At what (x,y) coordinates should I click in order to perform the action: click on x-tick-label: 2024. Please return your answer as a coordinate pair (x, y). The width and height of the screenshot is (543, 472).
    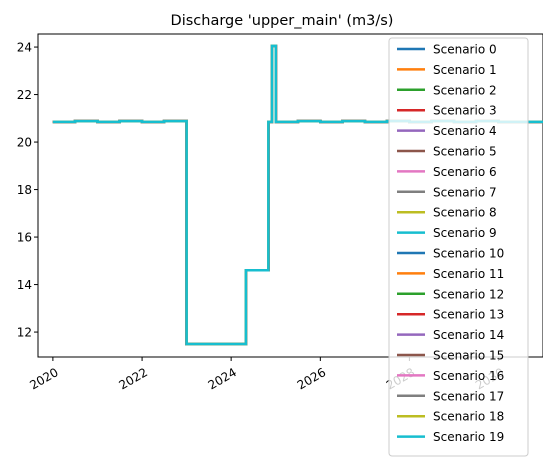
    Looking at the image, I should click on (222, 378).